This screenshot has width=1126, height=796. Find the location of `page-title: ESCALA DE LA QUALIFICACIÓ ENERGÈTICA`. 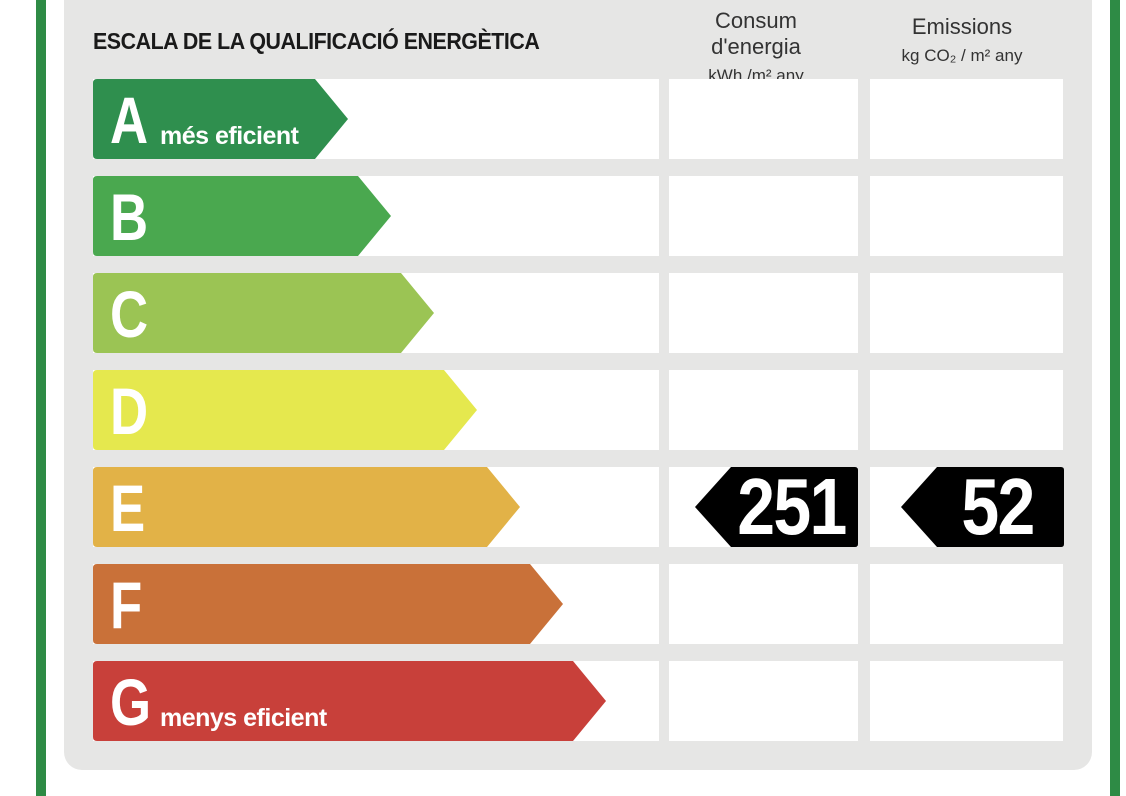

page-title: ESCALA DE LA QUALIFICACIÓ ENERGÈTICA is located at coordinates (316, 41).